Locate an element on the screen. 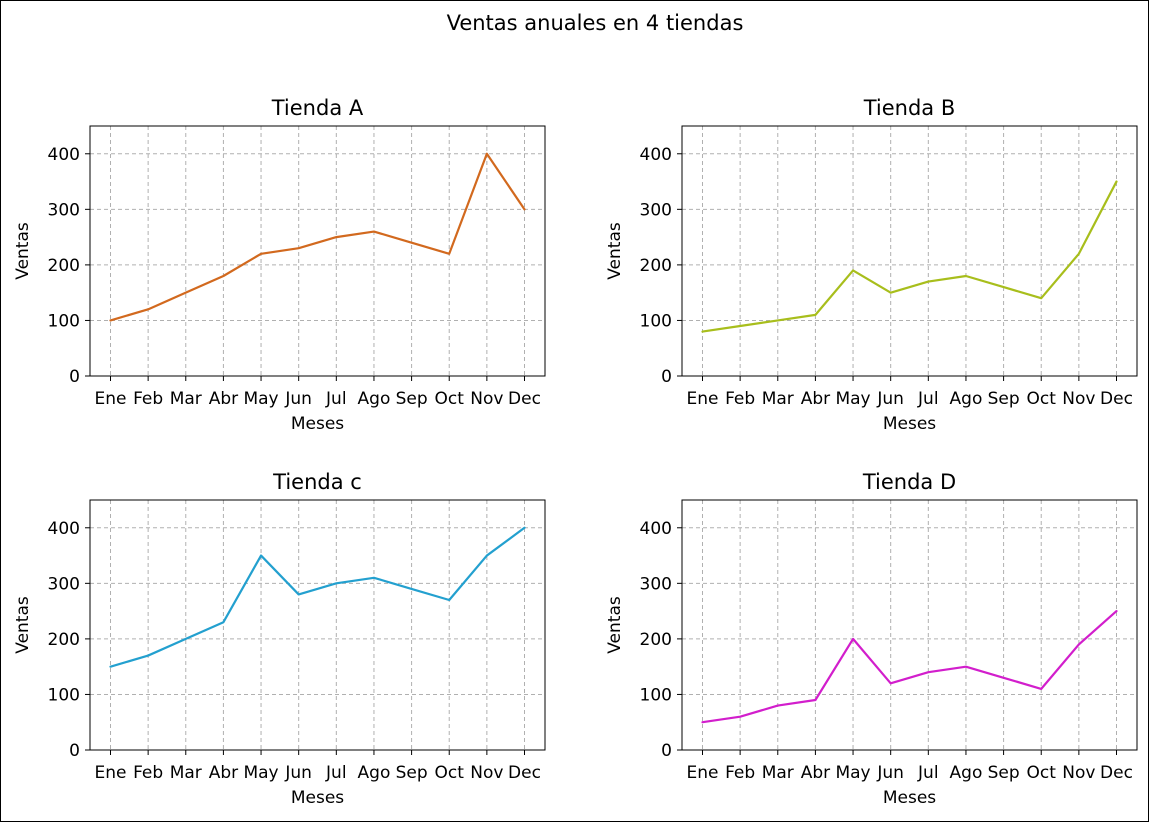 Image resolution: width=1149 pixels, height=822 pixels. tienda-d-x-axis-label: Meses is located at coordinates (909, 798).